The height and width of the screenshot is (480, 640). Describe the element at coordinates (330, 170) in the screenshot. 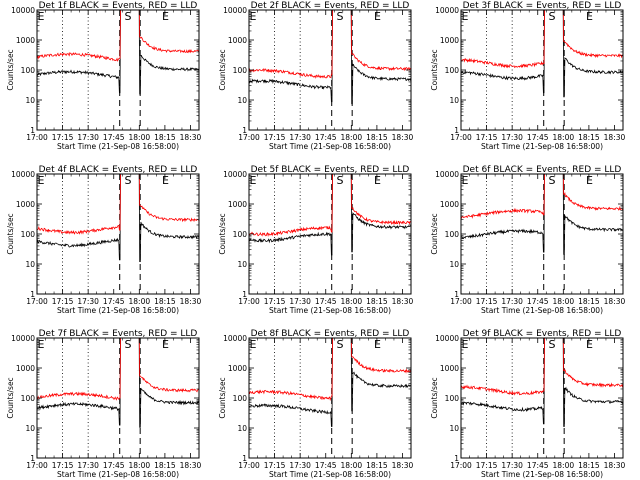

I see `panel-title: Det 5f BLACK = Events, RED = LLD` at that location.